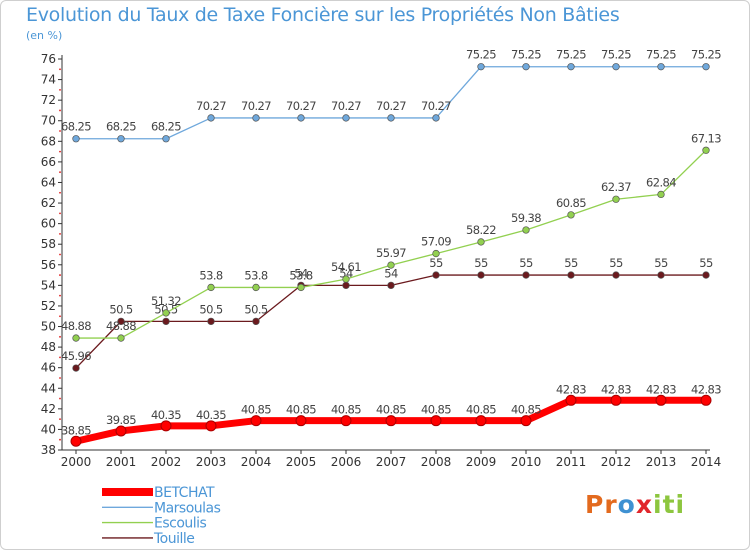 The width and height of the screenshot is (750, 550). I want to click on y-tick-label: 66, so click(48, 162).